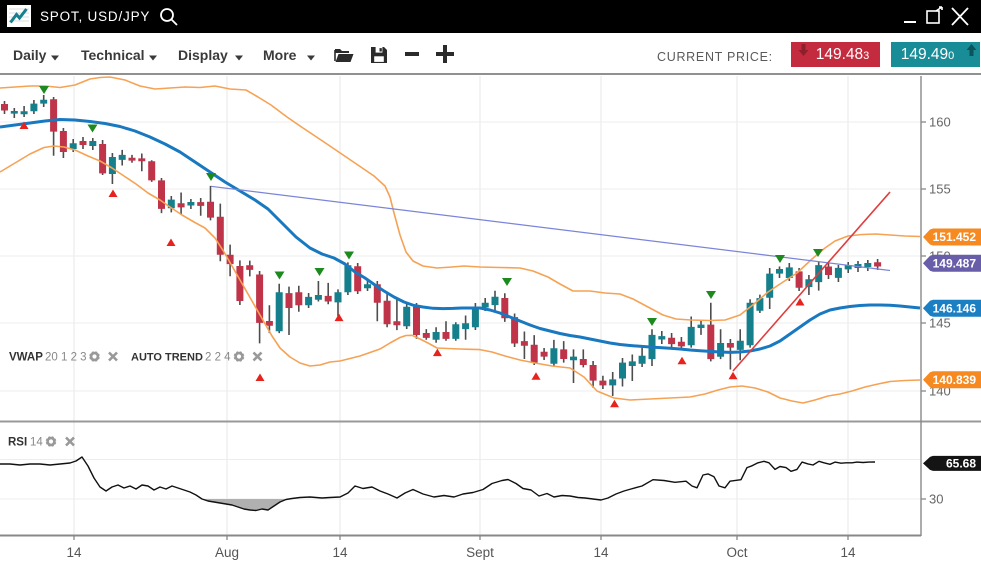 This screenshot has width=981, height=564. Describe the element at coordinates (961, 464) in the screenshot. I see `svg-text: 65.68` at that location.